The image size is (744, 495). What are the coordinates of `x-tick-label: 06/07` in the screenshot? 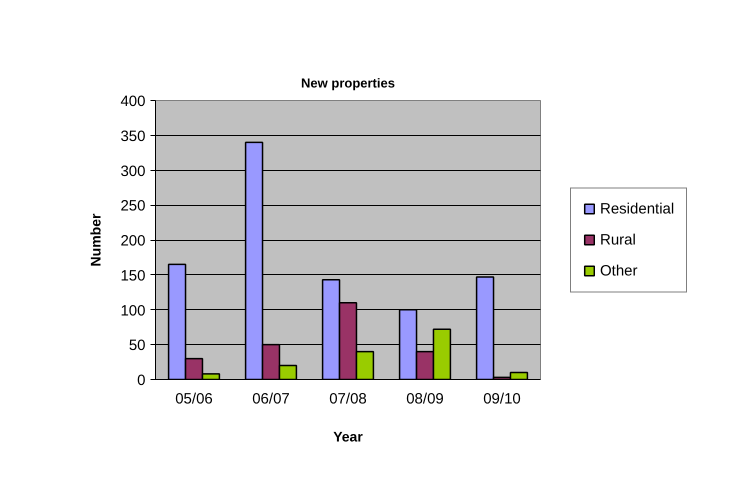 It's located at (271, 399).